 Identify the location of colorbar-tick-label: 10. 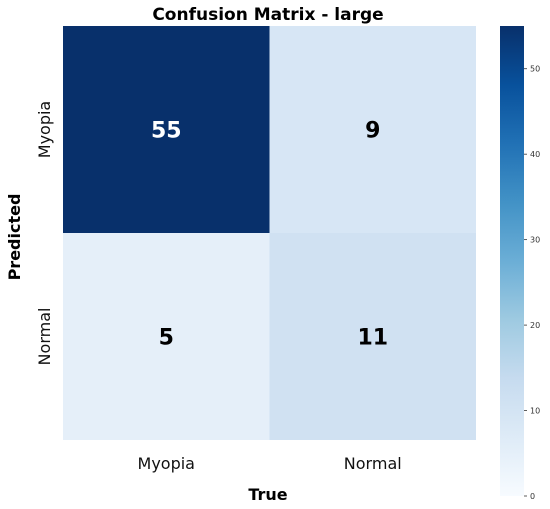
(535, 411).